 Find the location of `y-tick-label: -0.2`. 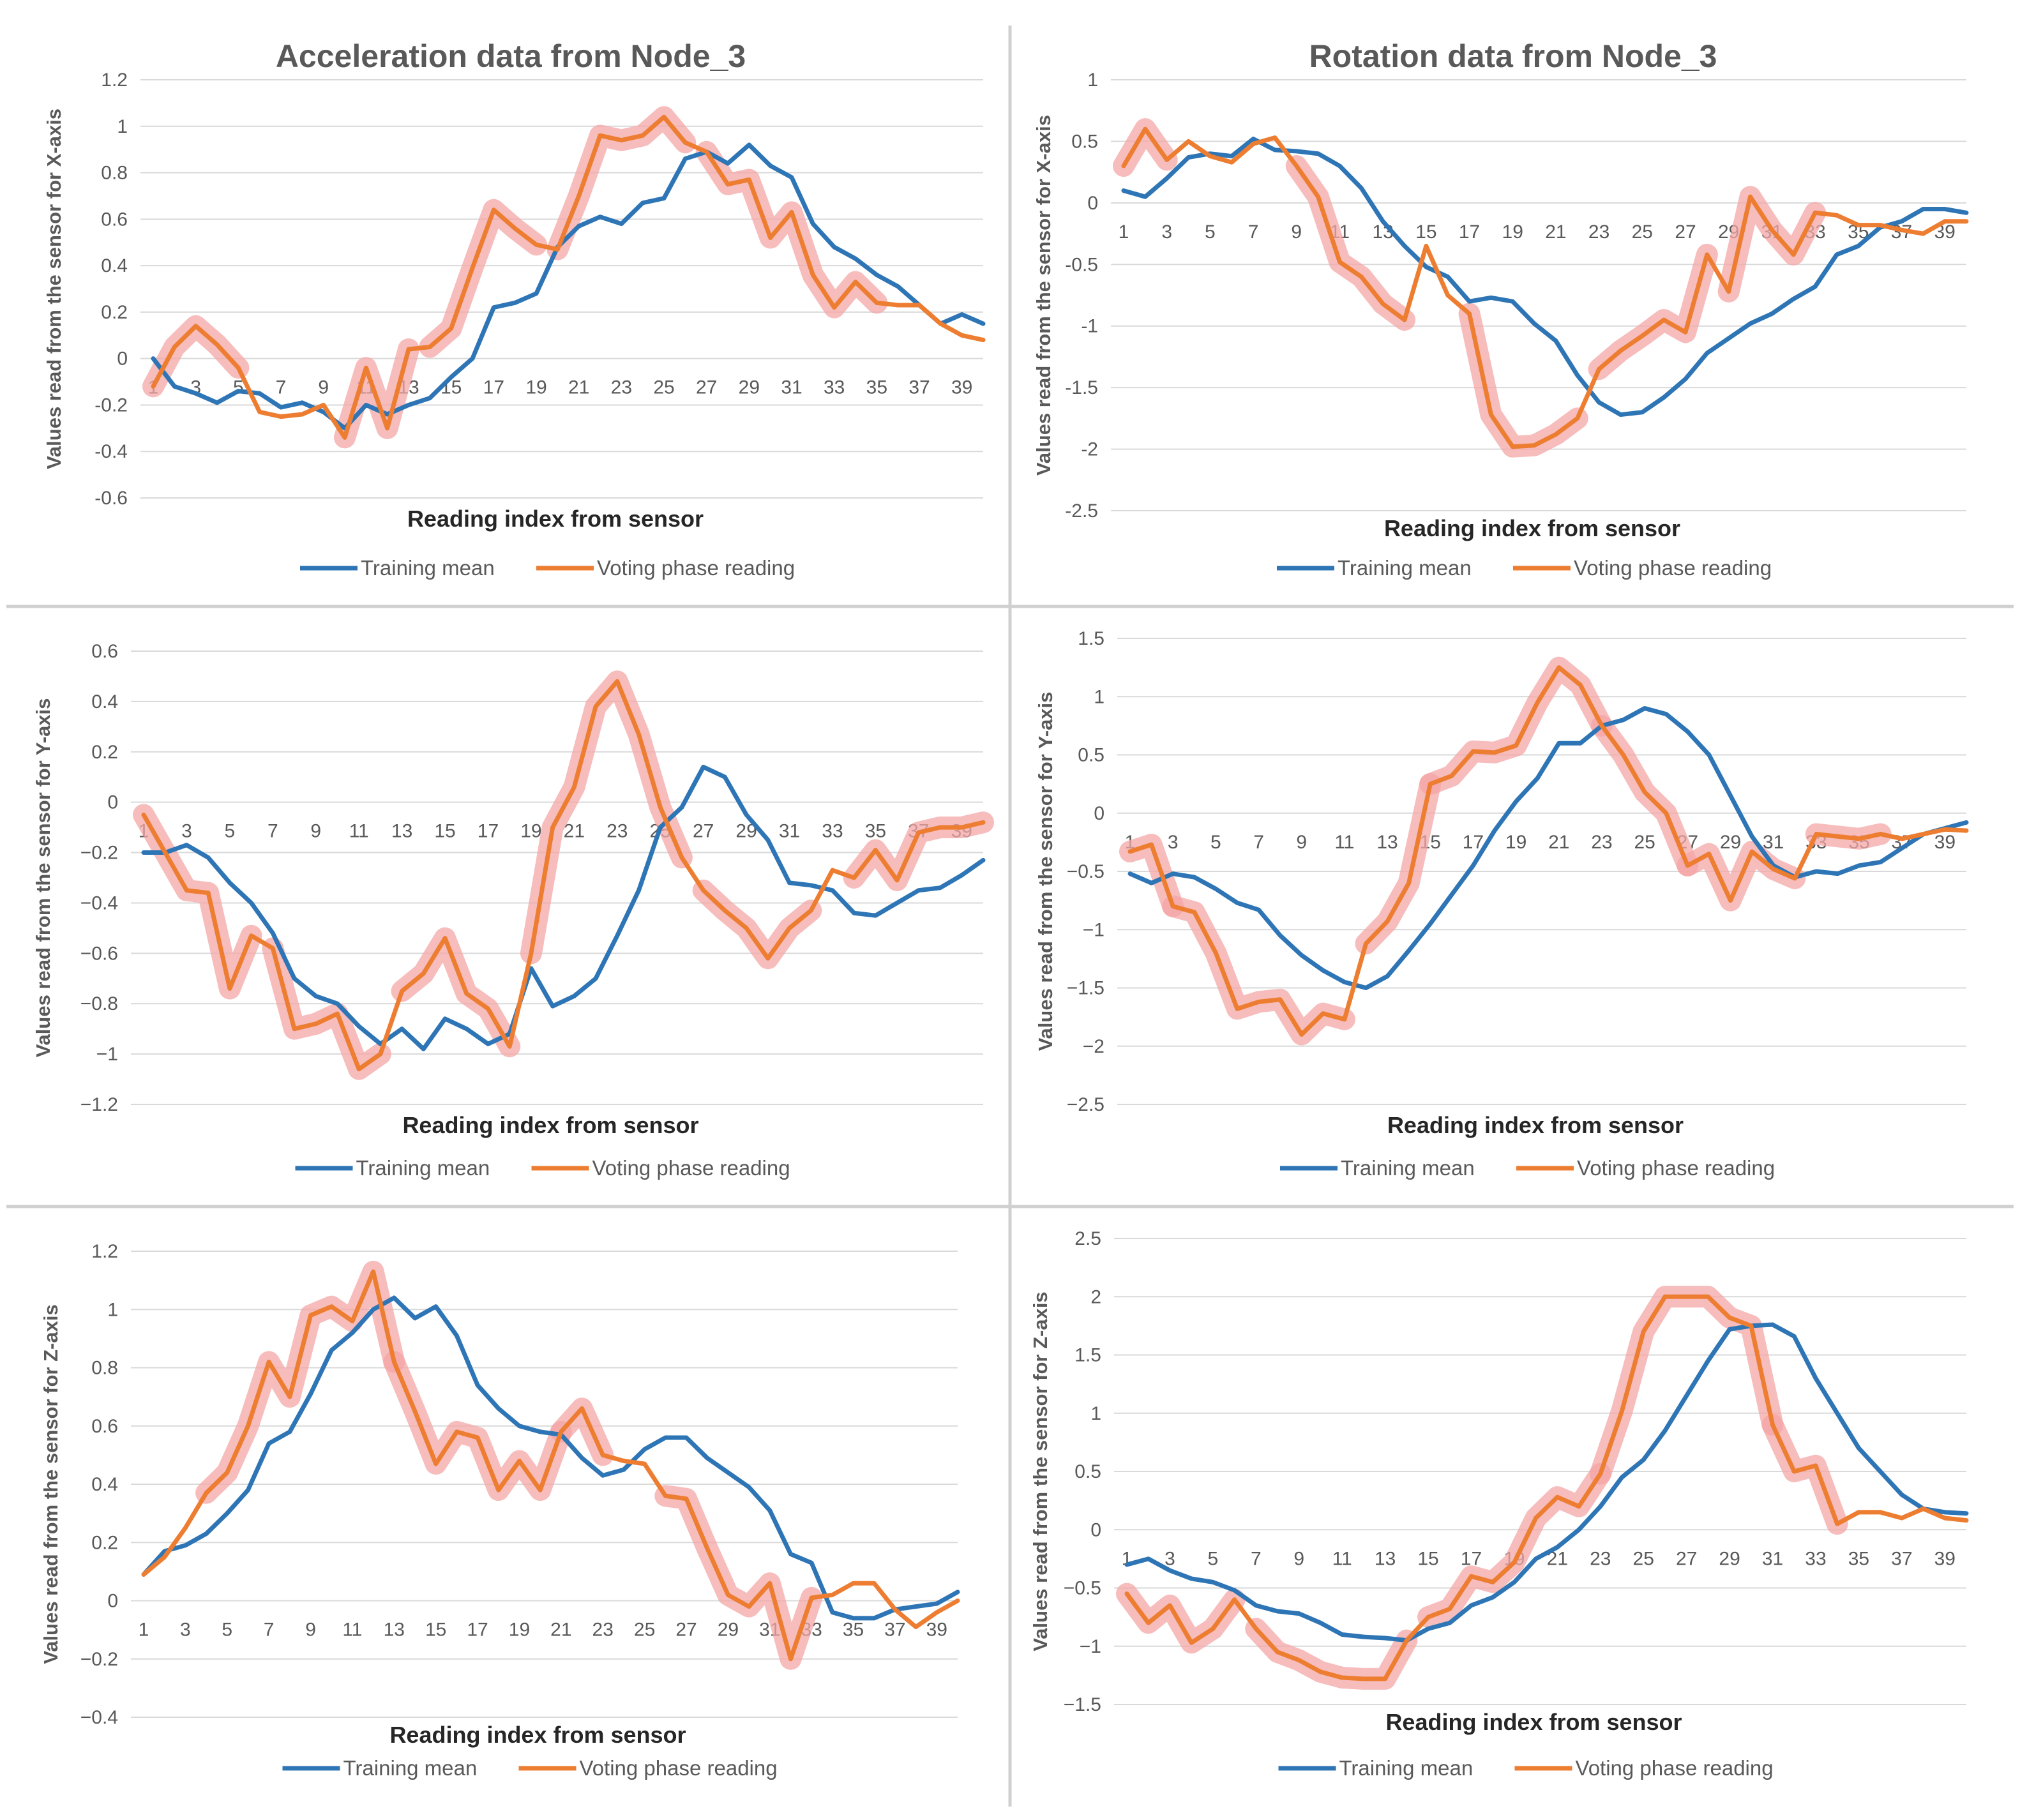

y-tick-label: -0.2 is located at coordinates (111, 406).